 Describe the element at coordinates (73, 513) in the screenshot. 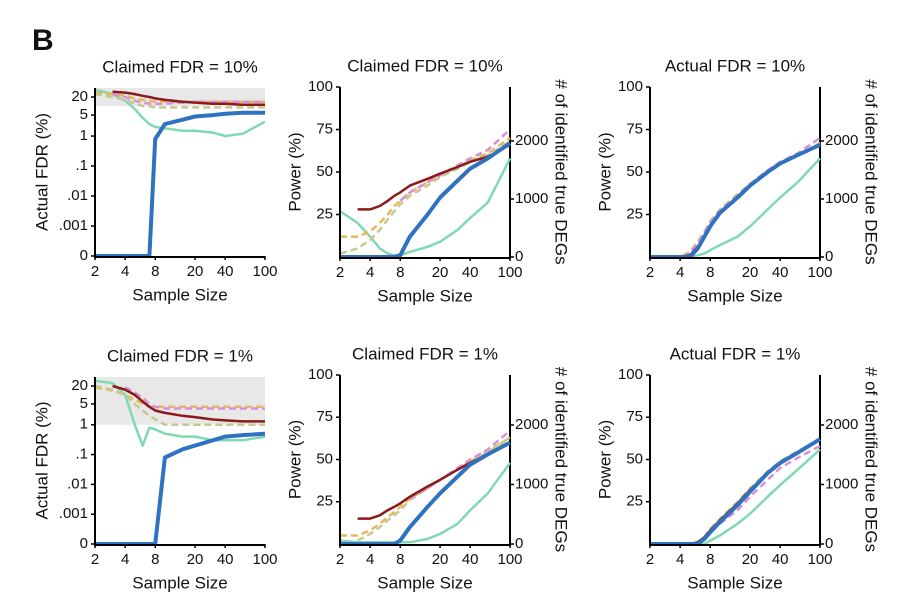

I see `y-tick-label: .001` at that location.